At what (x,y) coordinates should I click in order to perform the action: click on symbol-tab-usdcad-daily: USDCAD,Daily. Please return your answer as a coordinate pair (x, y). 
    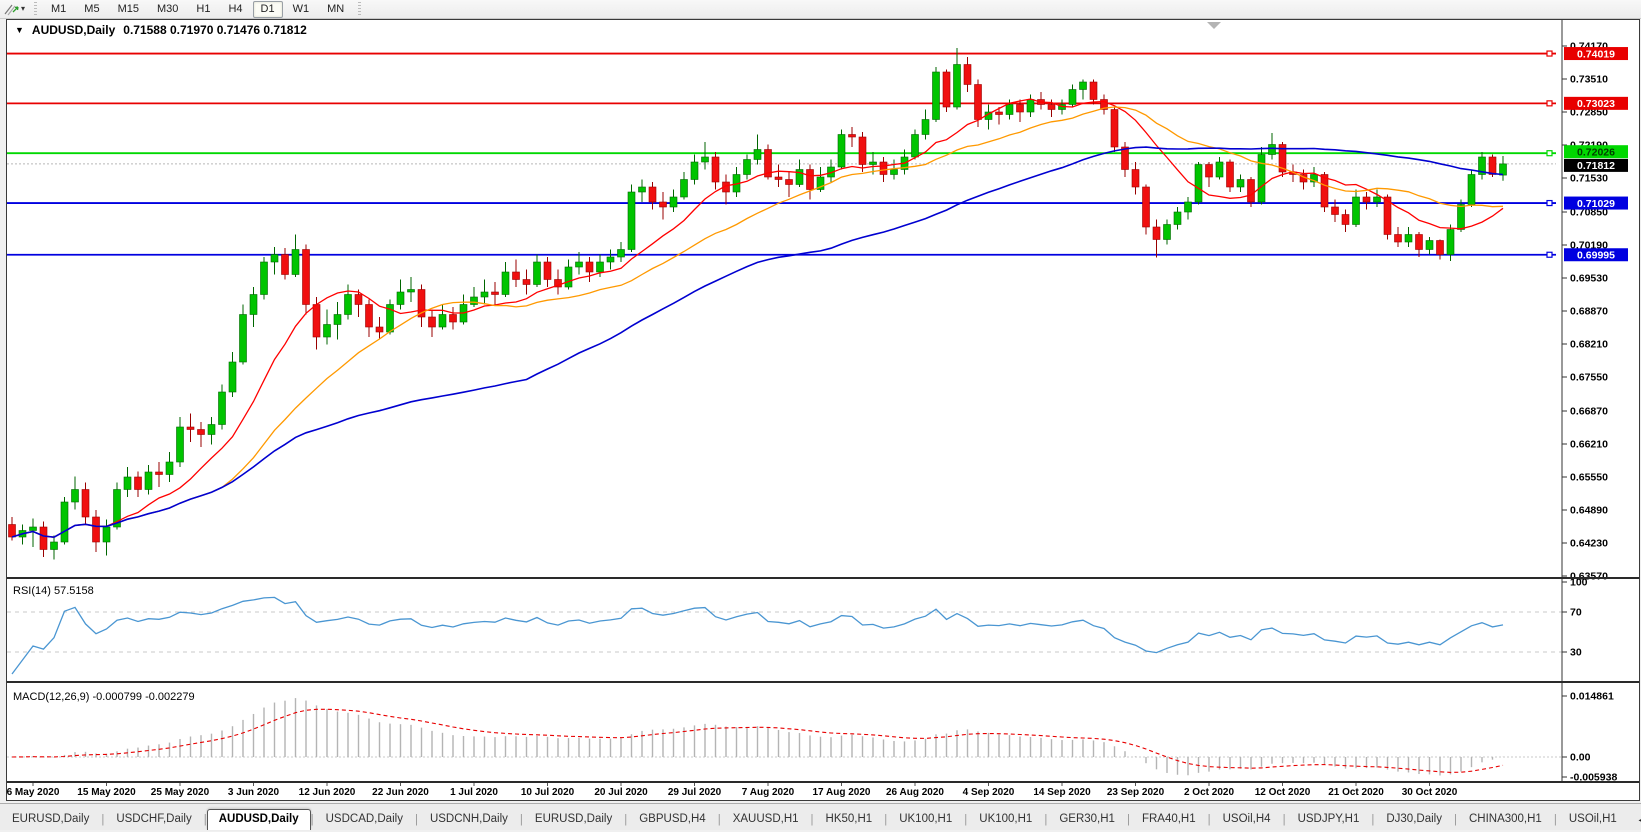
    Looking at the image, I should click on (364, 819).